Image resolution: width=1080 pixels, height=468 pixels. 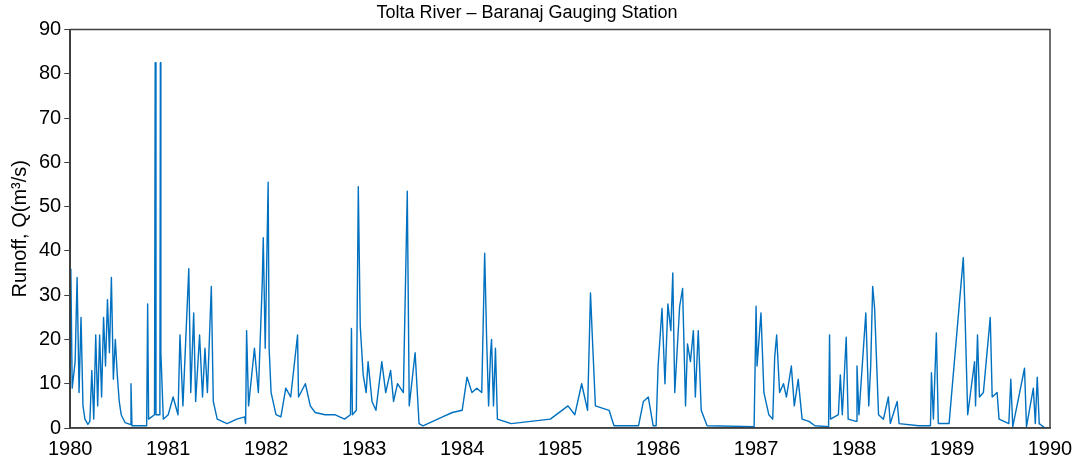 I want to click on x-tick-label: 1985, so click(x=560, y=447).